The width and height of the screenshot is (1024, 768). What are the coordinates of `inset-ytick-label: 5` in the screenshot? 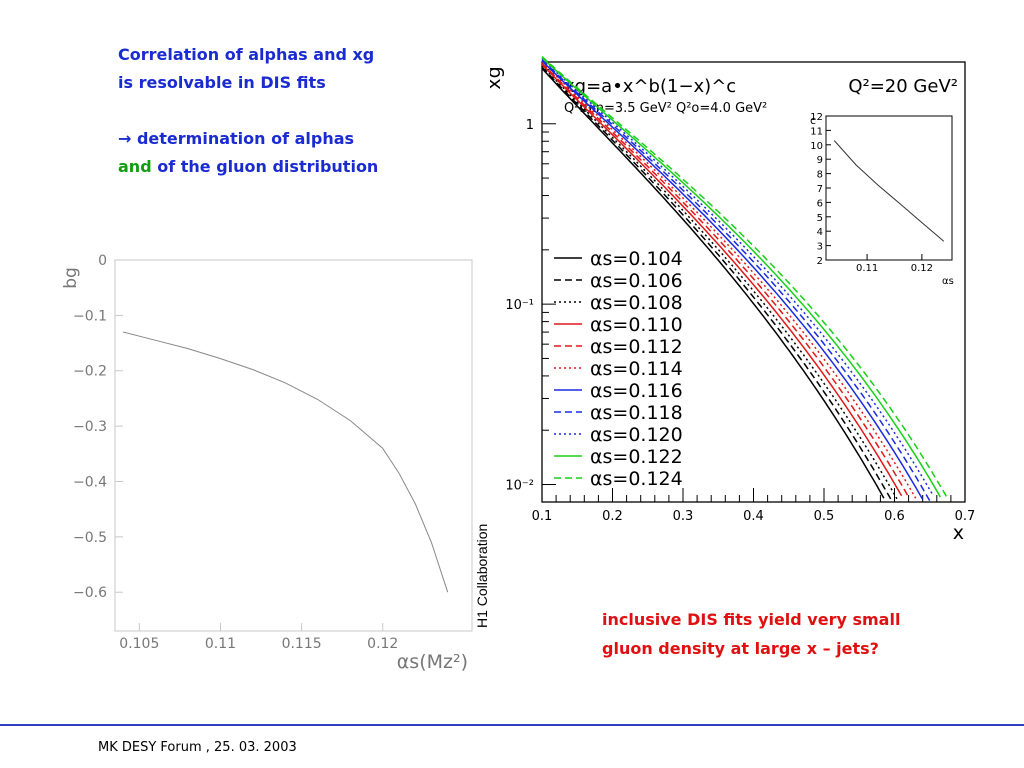 It's located at (820, 218).